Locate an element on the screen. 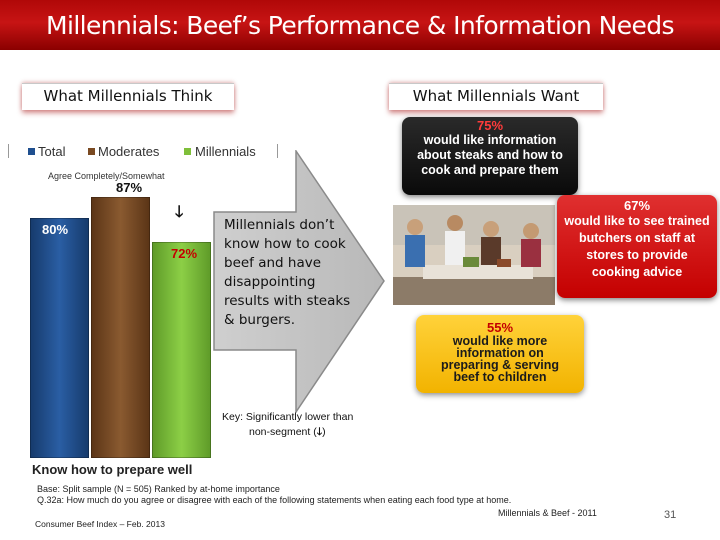  page-number: 31 is located at coordinates (670, 515).